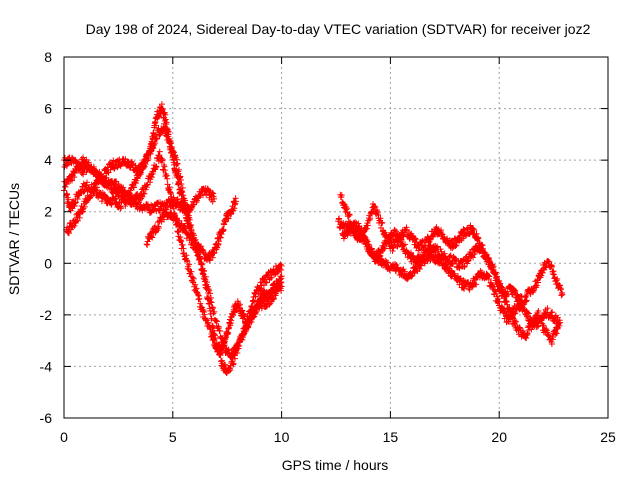 The width and height of the screenshot is (640, 480). What do you see at coordinates (608, 437) in the screenshot?
I see `x-tick-label: 25` at bounding box center [608, 437].